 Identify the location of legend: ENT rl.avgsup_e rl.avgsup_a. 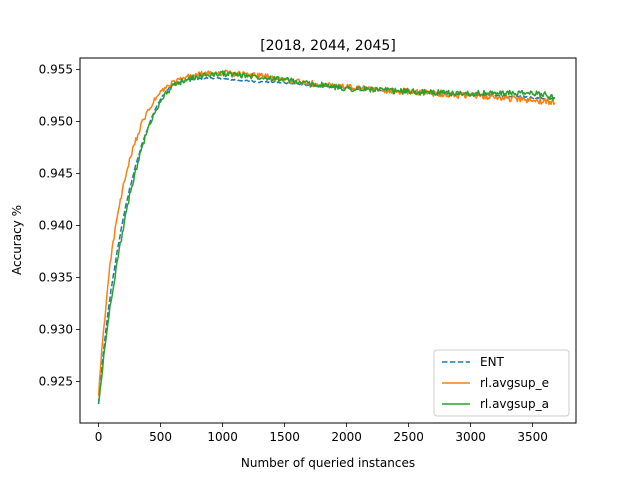
(501, 383).